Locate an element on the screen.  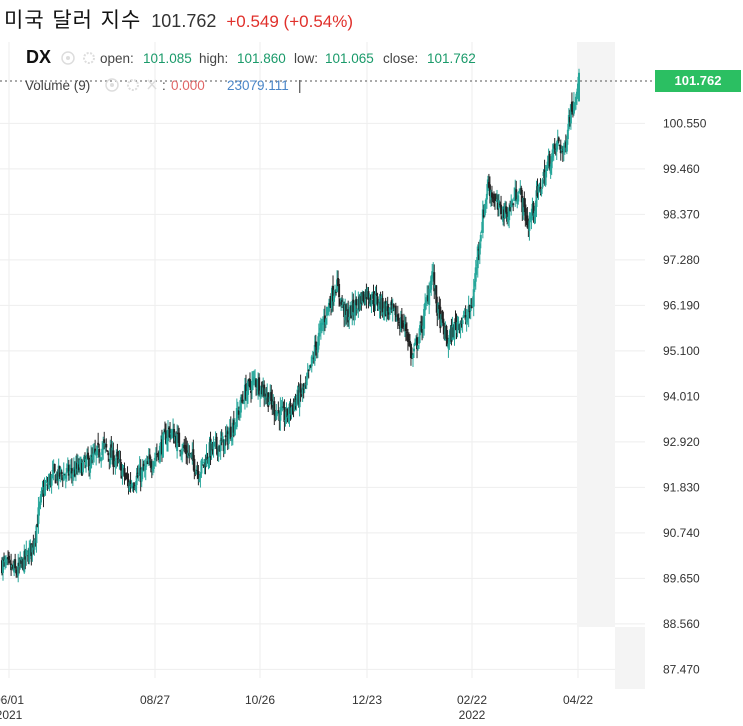
y-tick-label: 95.100 is located at coordinates (681, 351).